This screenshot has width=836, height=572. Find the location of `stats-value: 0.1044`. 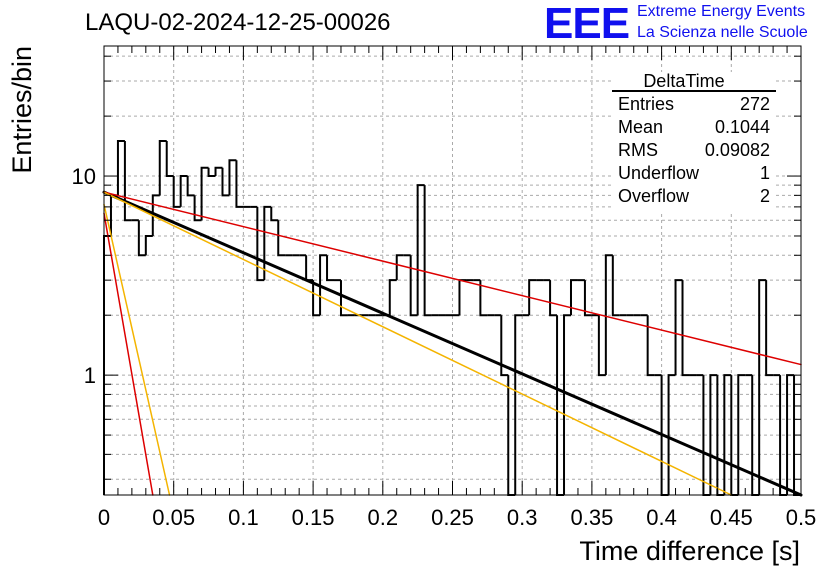

stats-value: 0.1044 is located at coordinates (742, 127).